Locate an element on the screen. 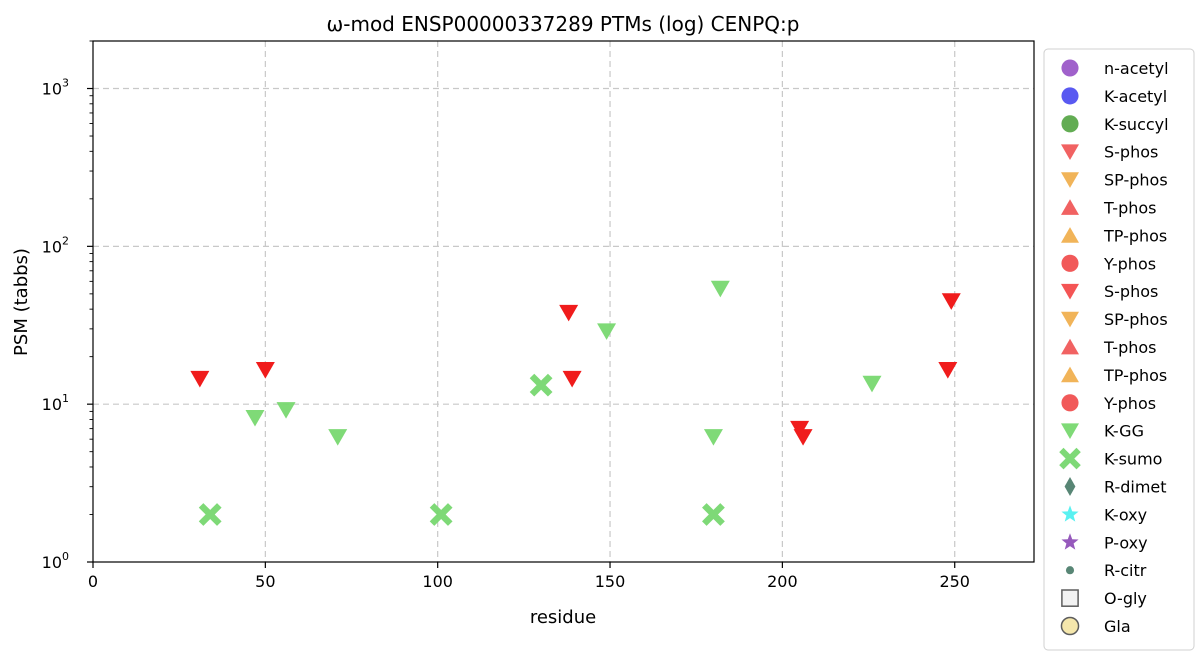 The image size is (1200, 664). y-tick-label: 10¹ is located at coordinates (55, 403).